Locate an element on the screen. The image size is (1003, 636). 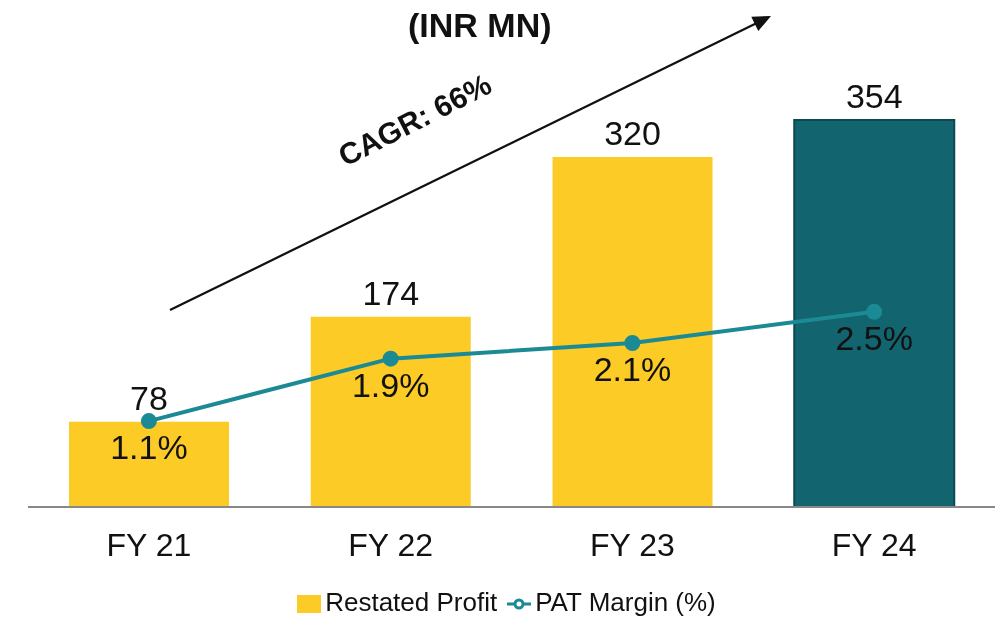
x-tick-label: FY 22 is located at coordinates (391, 544).